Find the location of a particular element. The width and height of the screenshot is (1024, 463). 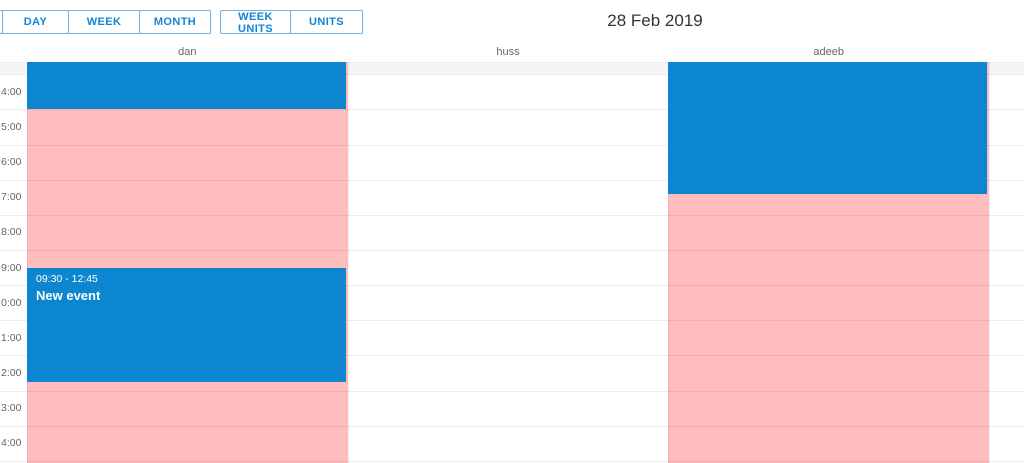

time-label: 2:00 is located at coordinates (11, 373).